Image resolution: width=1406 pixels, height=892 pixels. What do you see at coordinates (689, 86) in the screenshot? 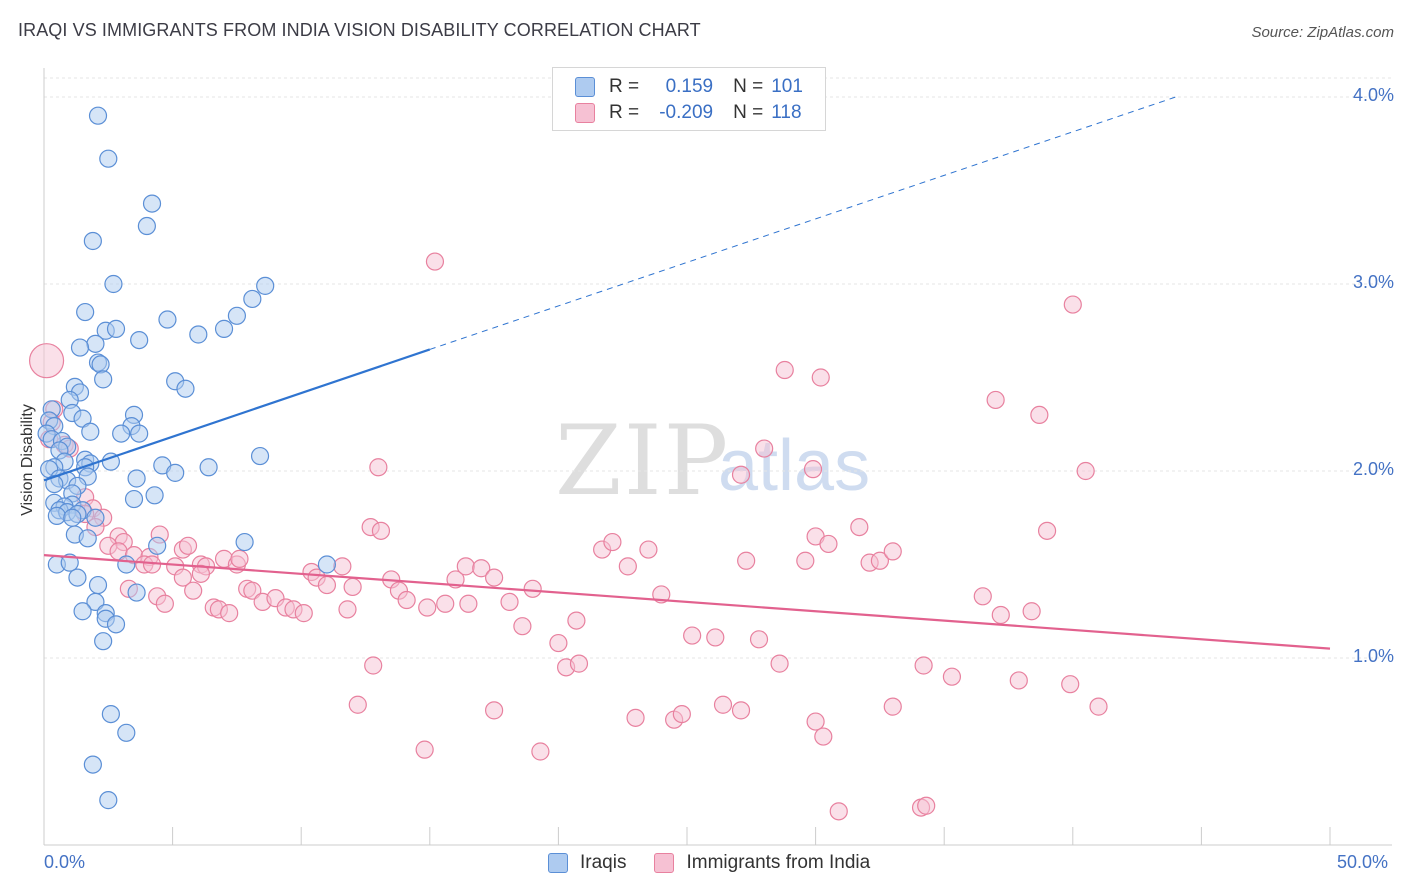
I see `legend-r-value-iraqis: 0.159` at bounding box center [689, 86].